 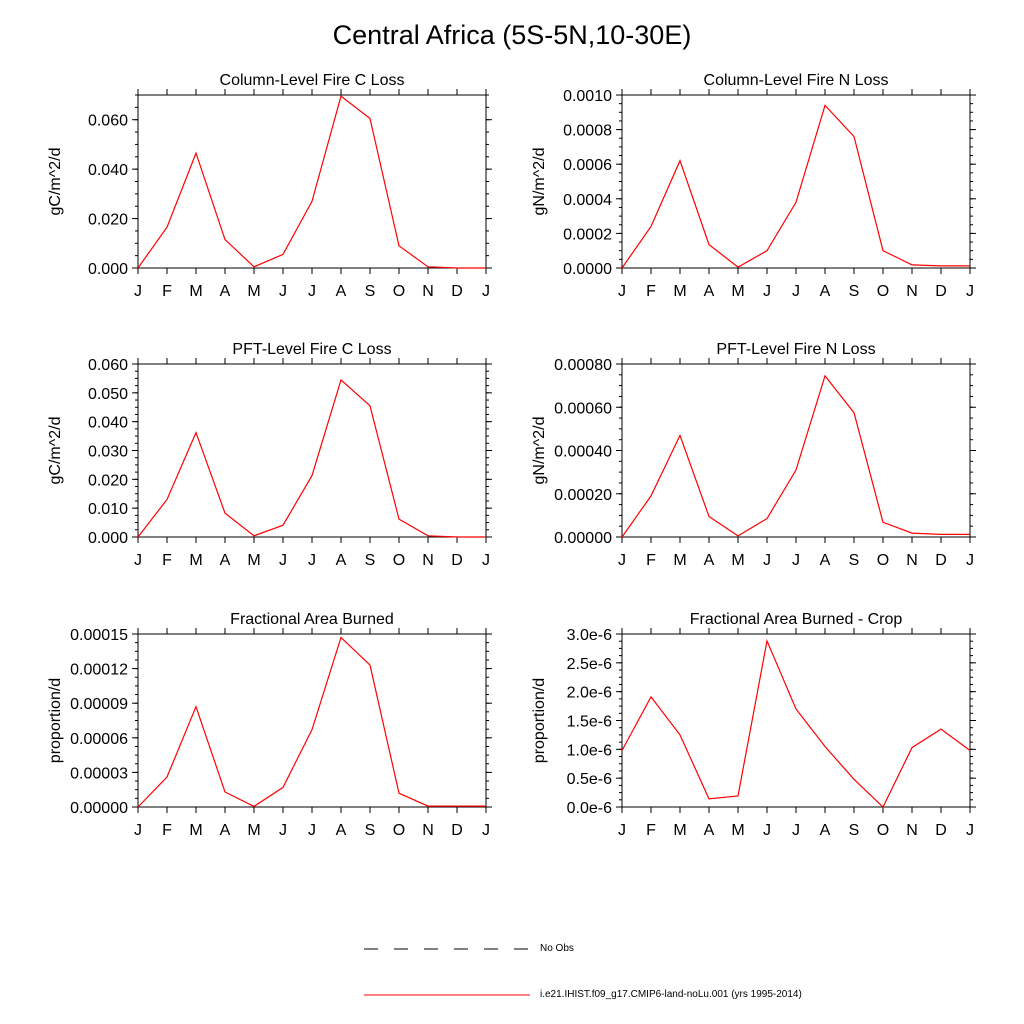 What do you see at coordinates (589, 664) in the screenshot?
I see `y-tick-label: 2.5e-6` at bounding box center [589, 664].